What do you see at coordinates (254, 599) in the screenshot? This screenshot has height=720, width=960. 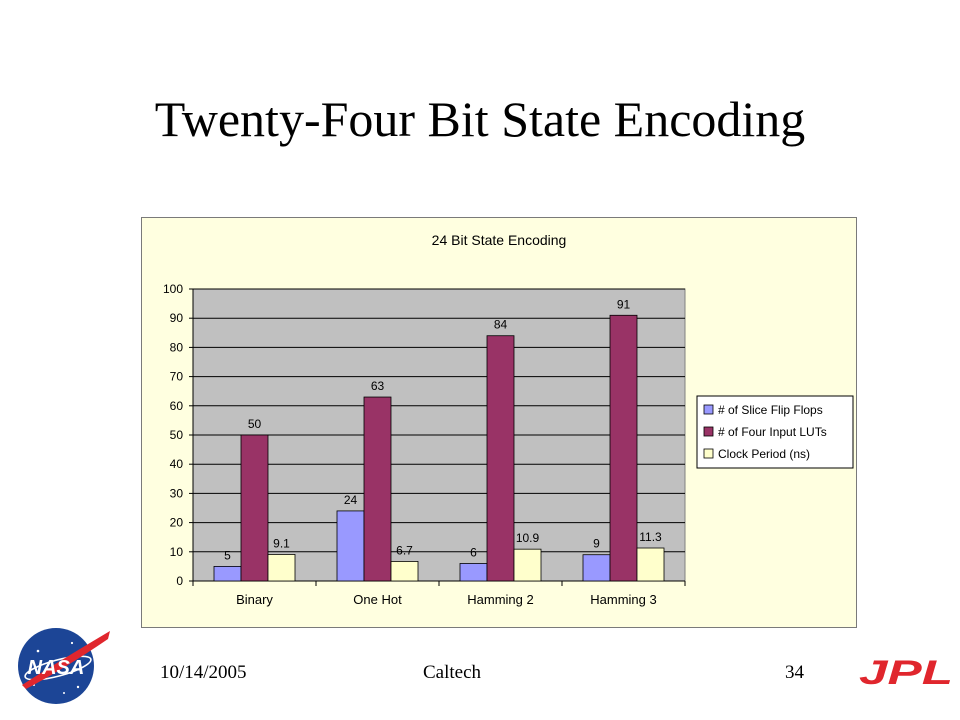 I see `x-tick-label: Binary` at bounding box center [254, 599].